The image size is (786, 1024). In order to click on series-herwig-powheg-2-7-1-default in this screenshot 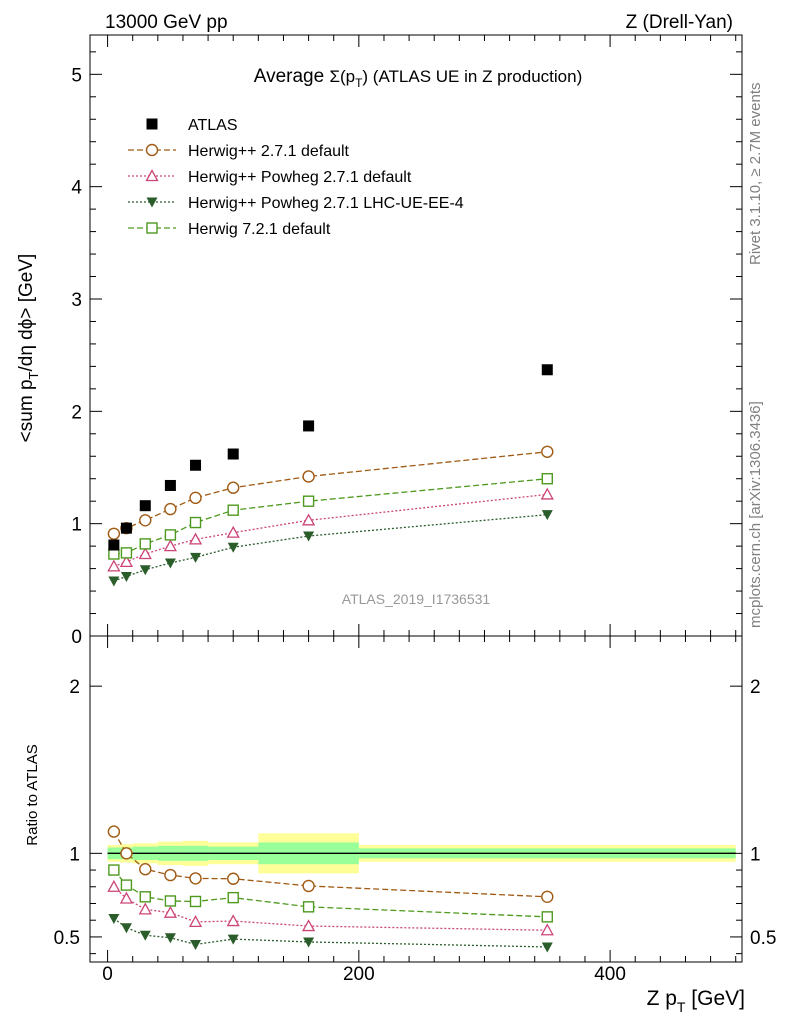, I will do `click(330, 529)`.